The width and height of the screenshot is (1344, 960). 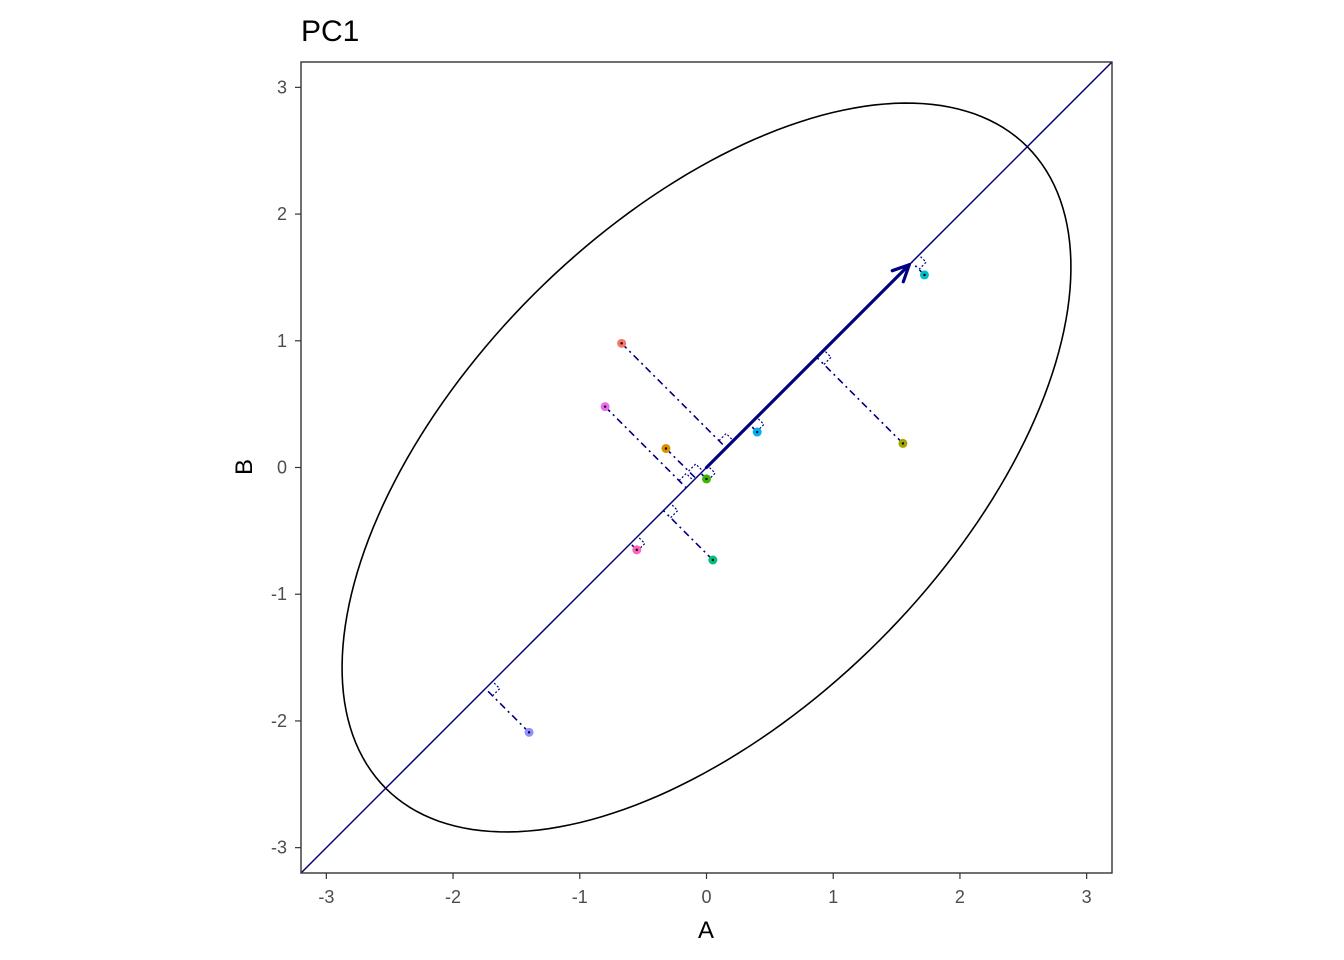 What do you see at coordinates (833, 897) in the screenshot?
I see `x-tick-label: 1` at bounding box center [833, 897].